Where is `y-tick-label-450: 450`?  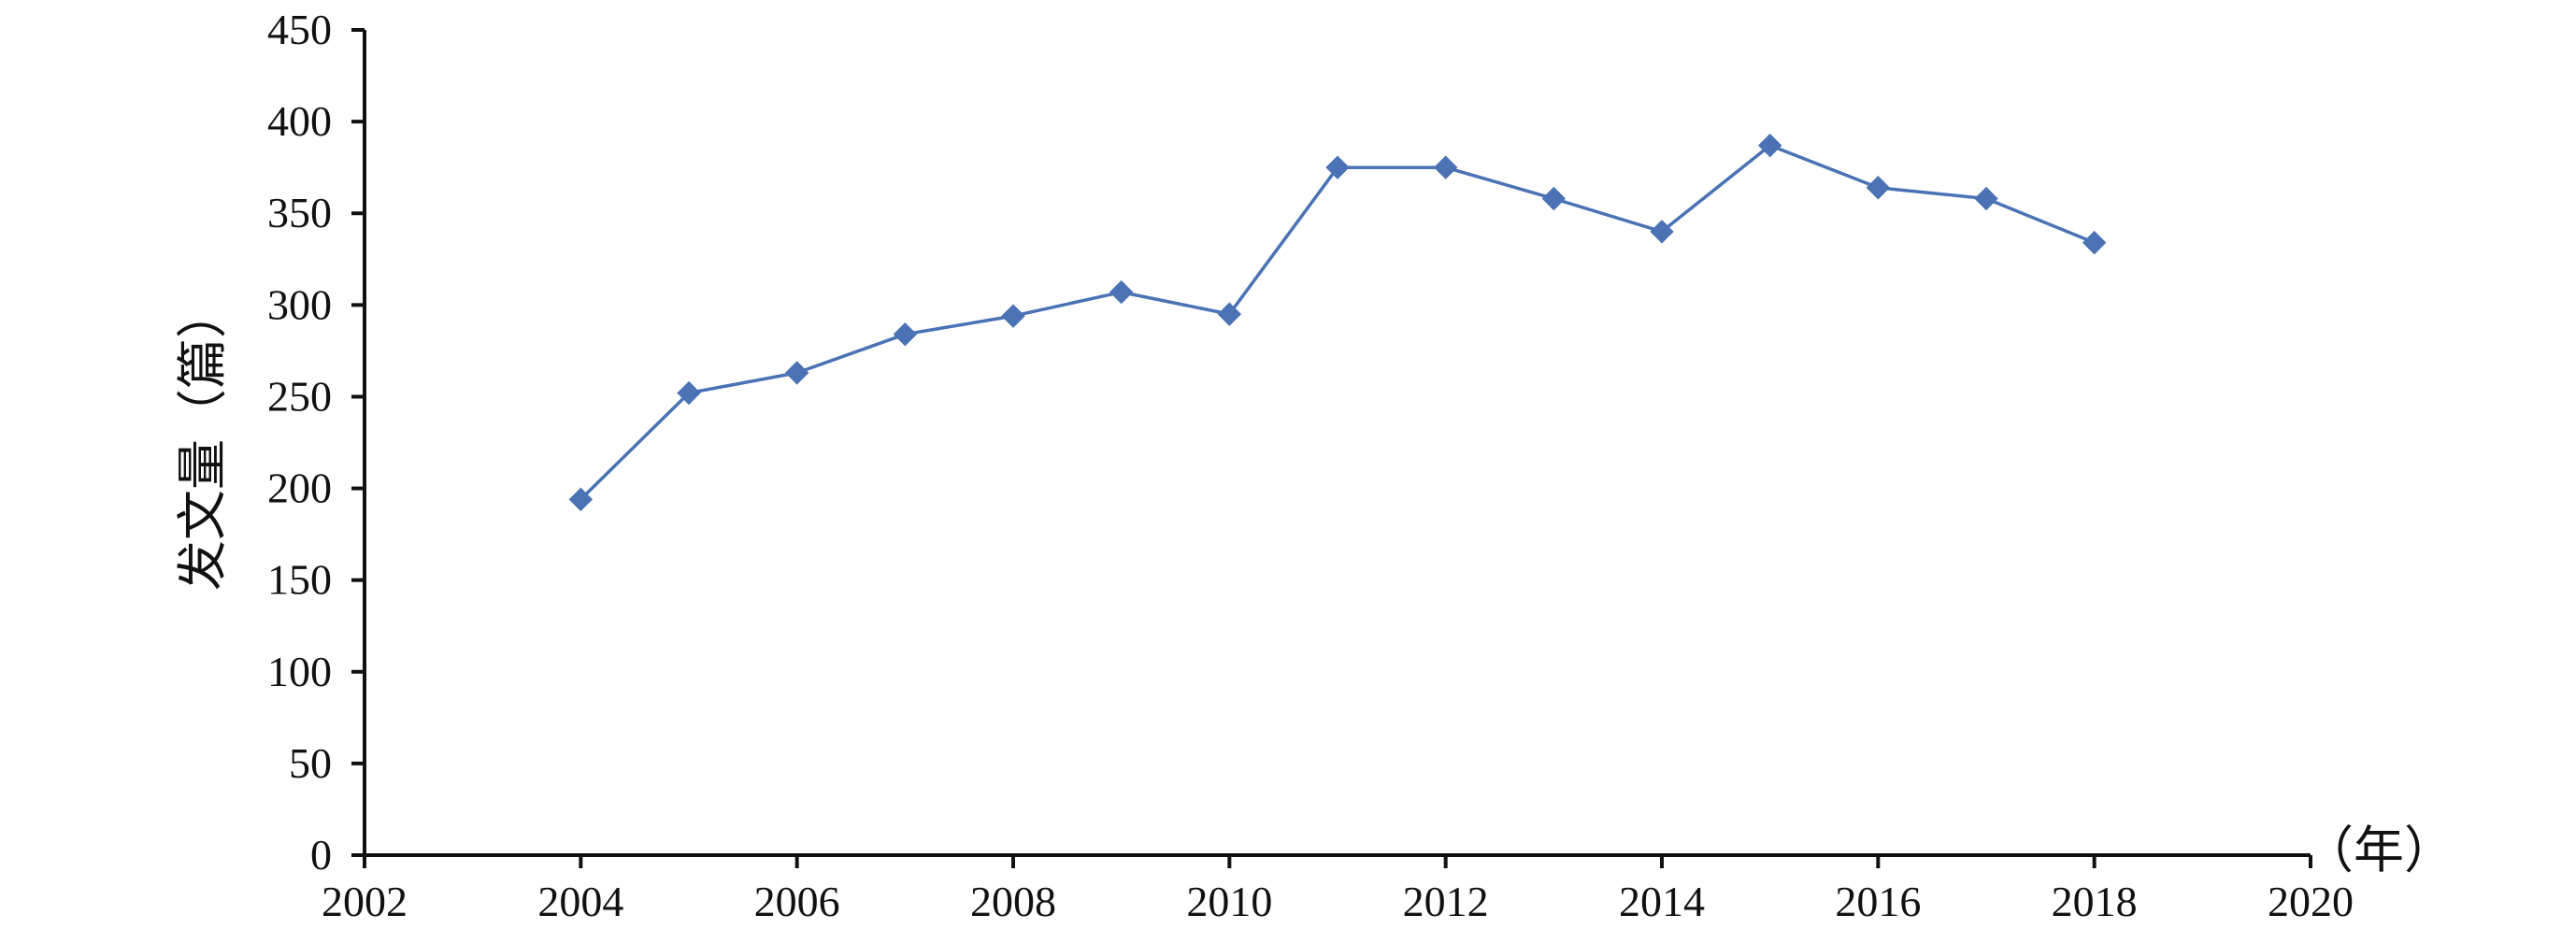 y-tick-label-450: 450 is located at coordinates (299, 29).